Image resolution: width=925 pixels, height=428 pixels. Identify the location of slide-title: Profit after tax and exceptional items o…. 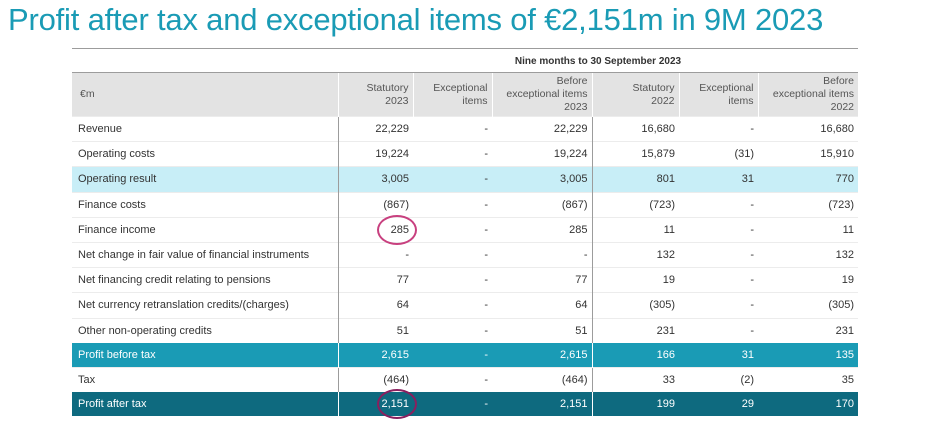
(416, 19).